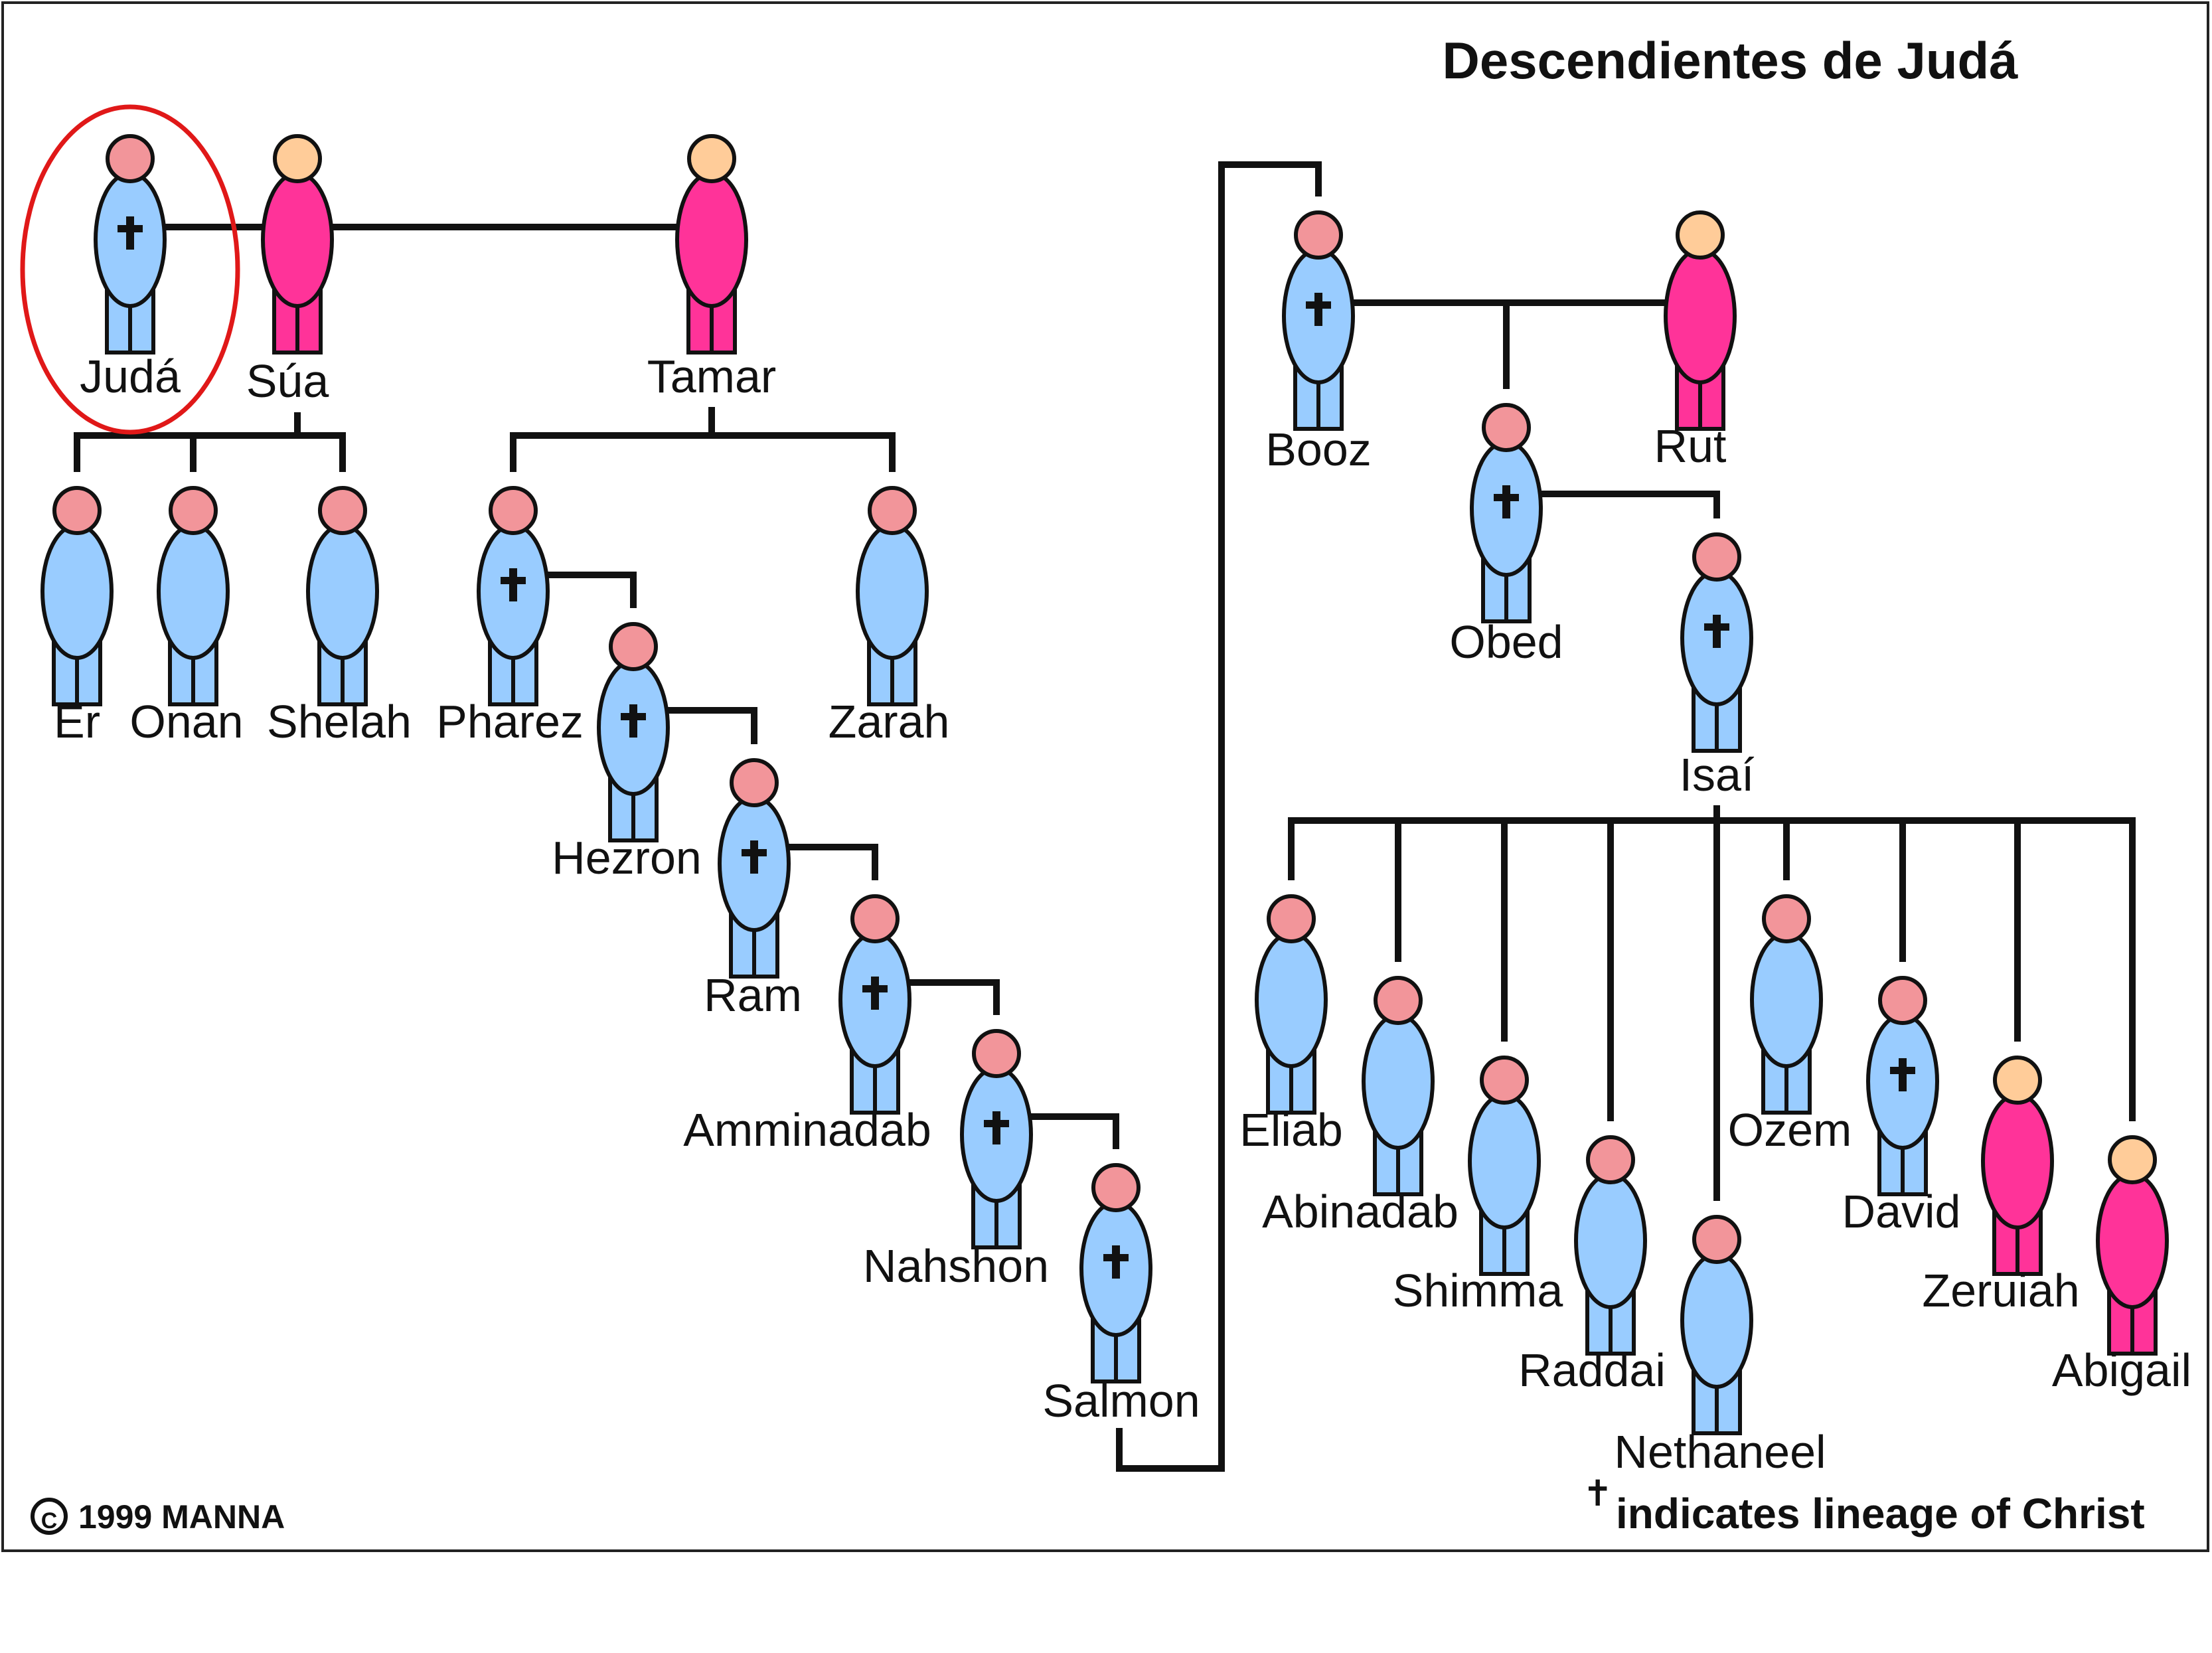 This screenshot has width=2212, height=1653. I want to click on obed-head, so click(1506, 427).